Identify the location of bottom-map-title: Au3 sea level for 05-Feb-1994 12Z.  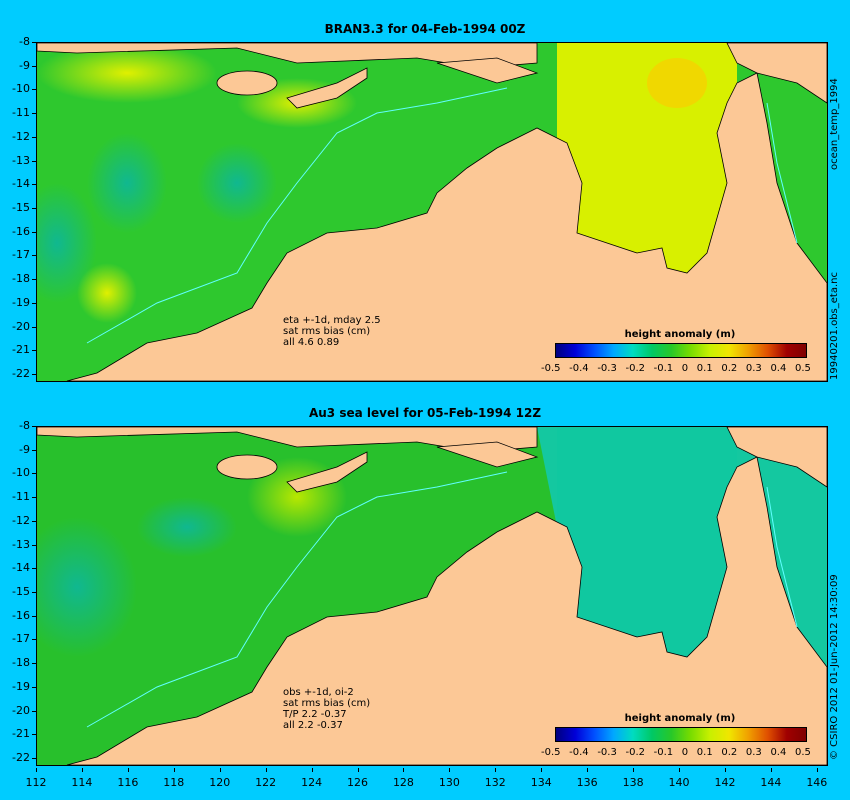
(425, 413).